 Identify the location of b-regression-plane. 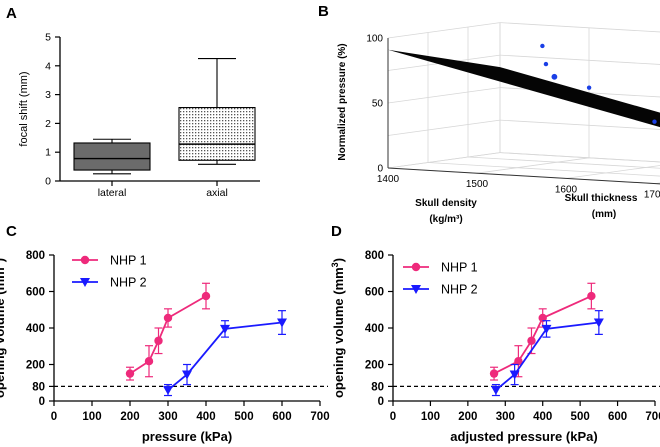
(524, 88).